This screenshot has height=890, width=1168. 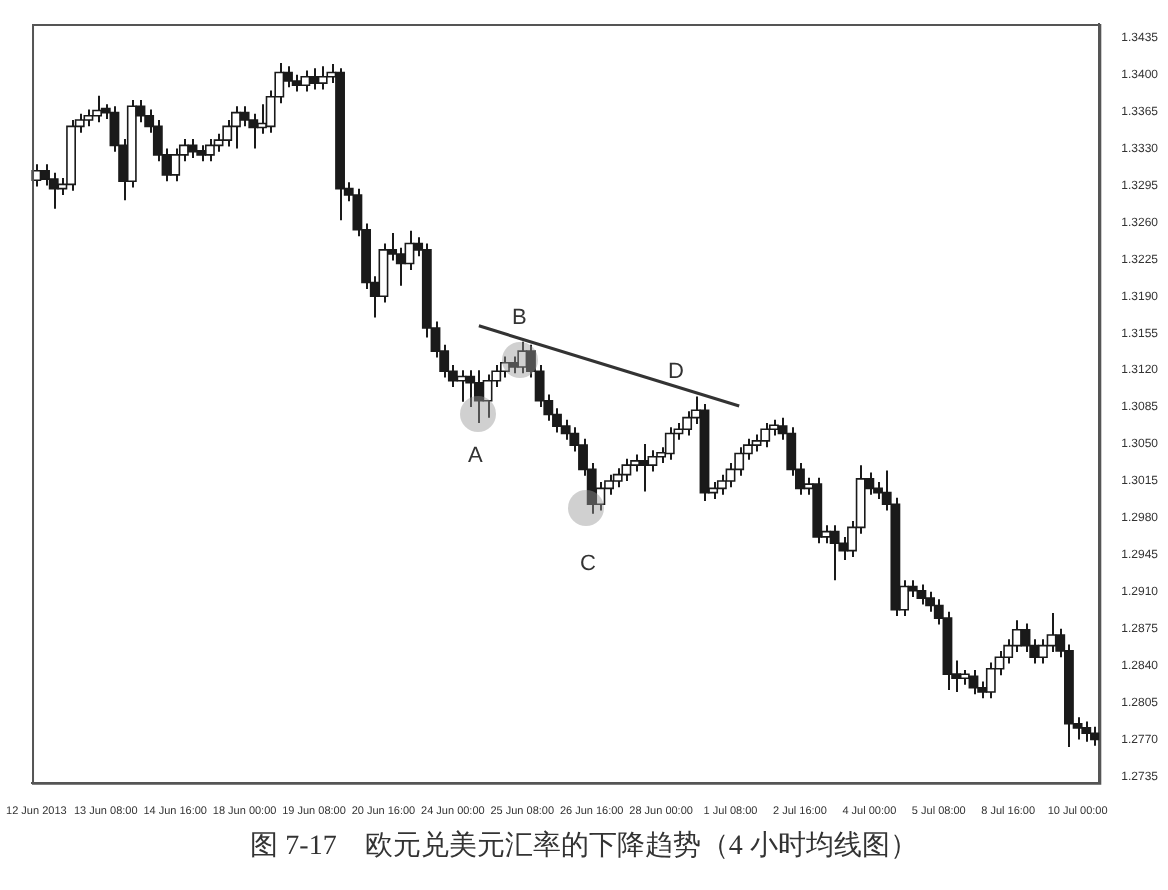 What do you see at coordinates (475, 456) in the screenshot?
I see `annotation: A` at bounding box center [475, 456].